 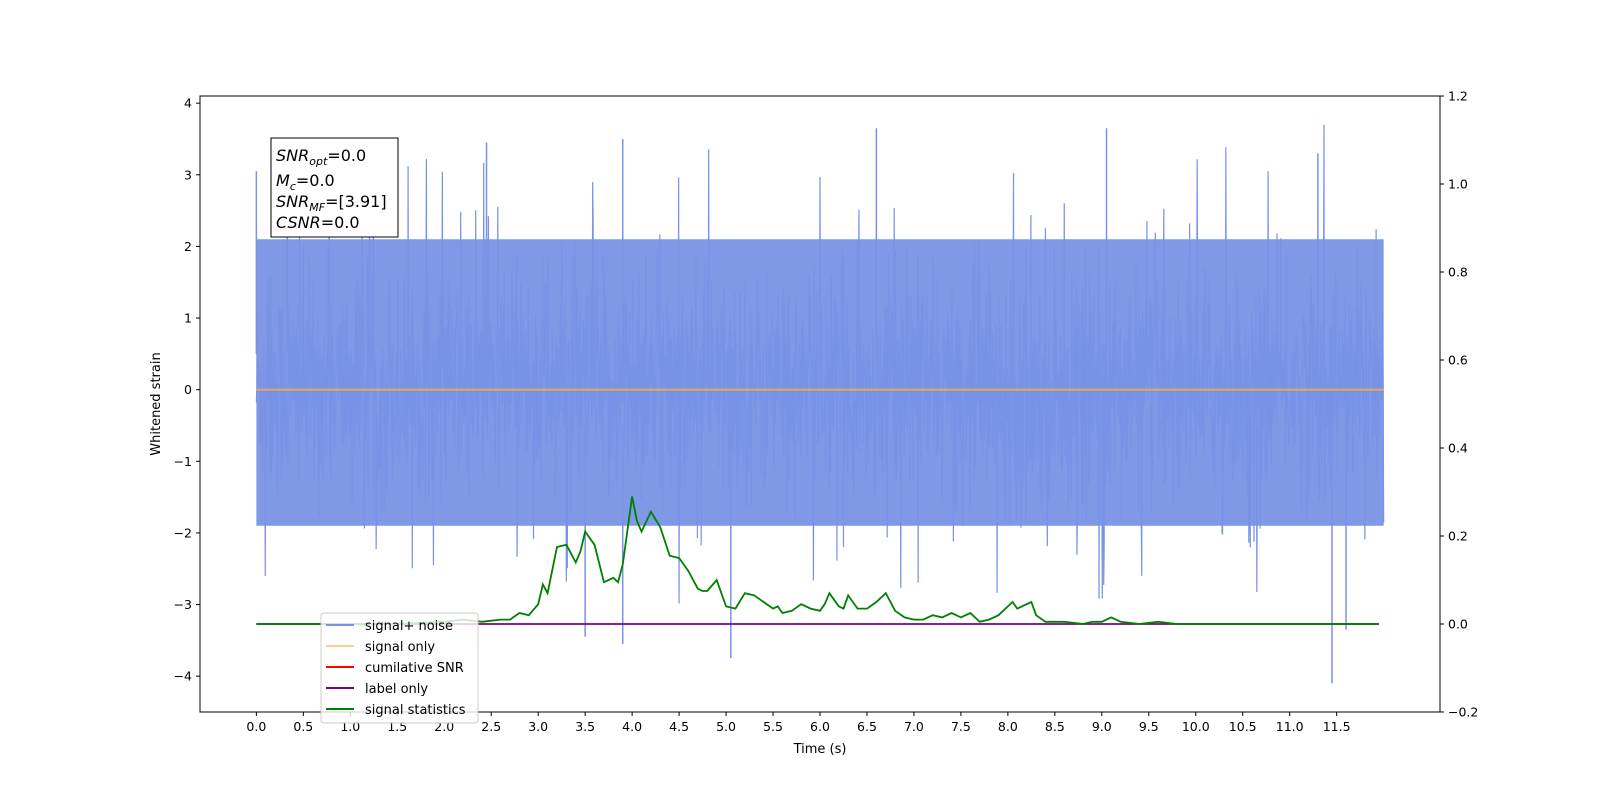 I want to click on x-tick-label: 9.0, so click(x=1102, y=726).